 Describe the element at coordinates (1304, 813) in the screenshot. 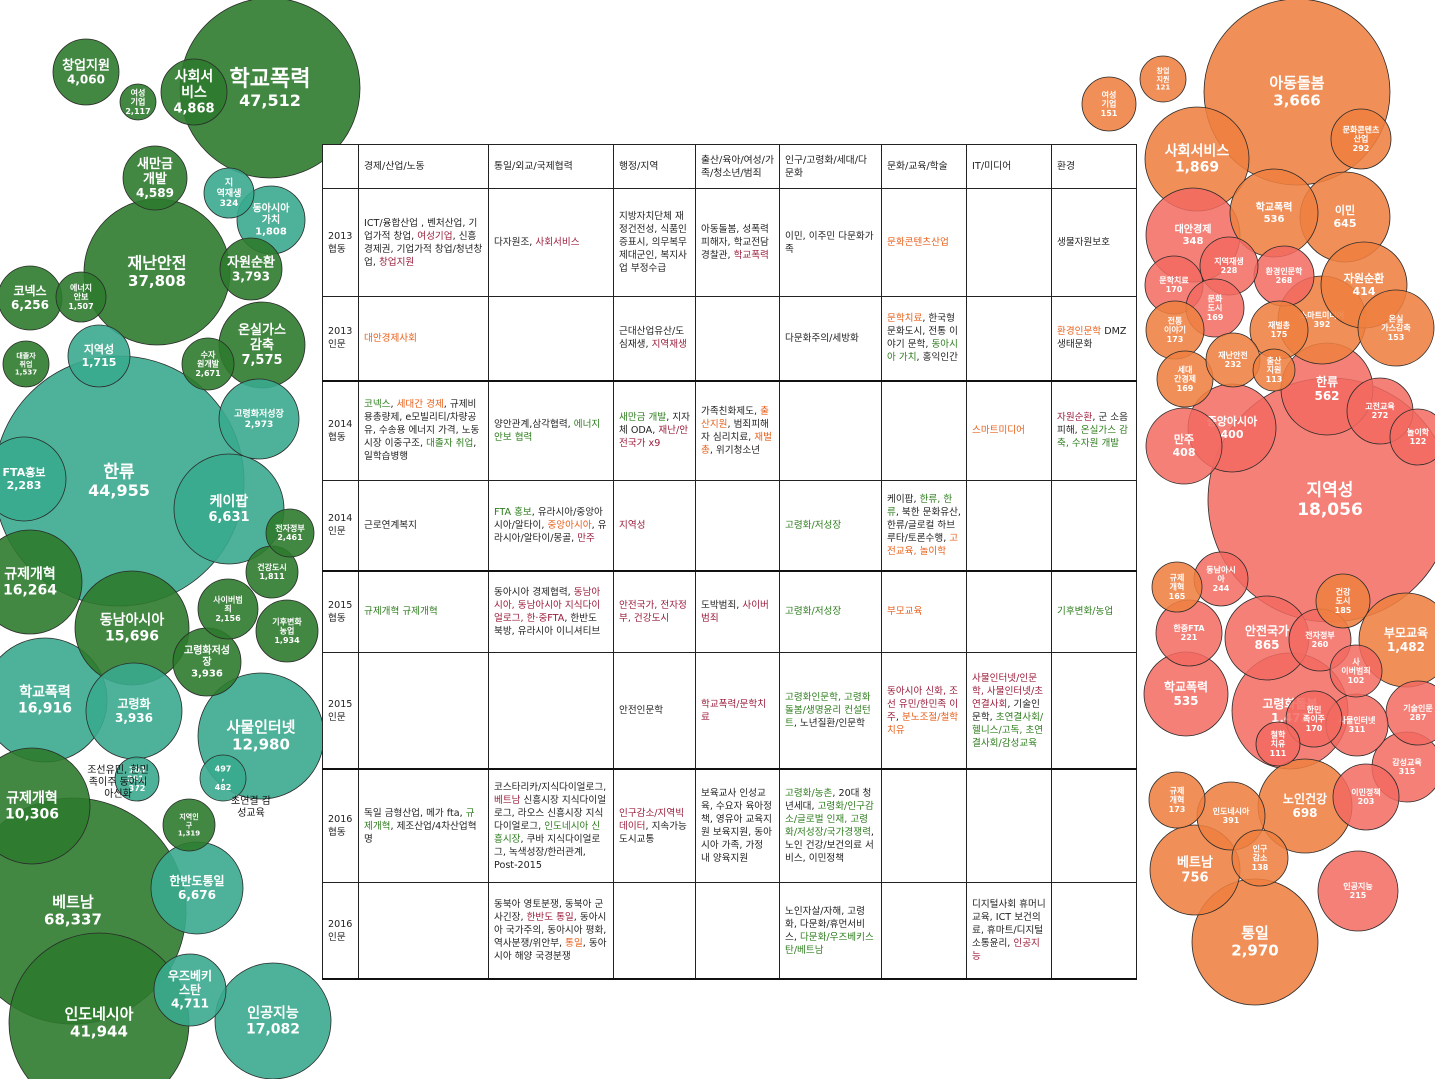

I see `bubble-value: 698` at that location.